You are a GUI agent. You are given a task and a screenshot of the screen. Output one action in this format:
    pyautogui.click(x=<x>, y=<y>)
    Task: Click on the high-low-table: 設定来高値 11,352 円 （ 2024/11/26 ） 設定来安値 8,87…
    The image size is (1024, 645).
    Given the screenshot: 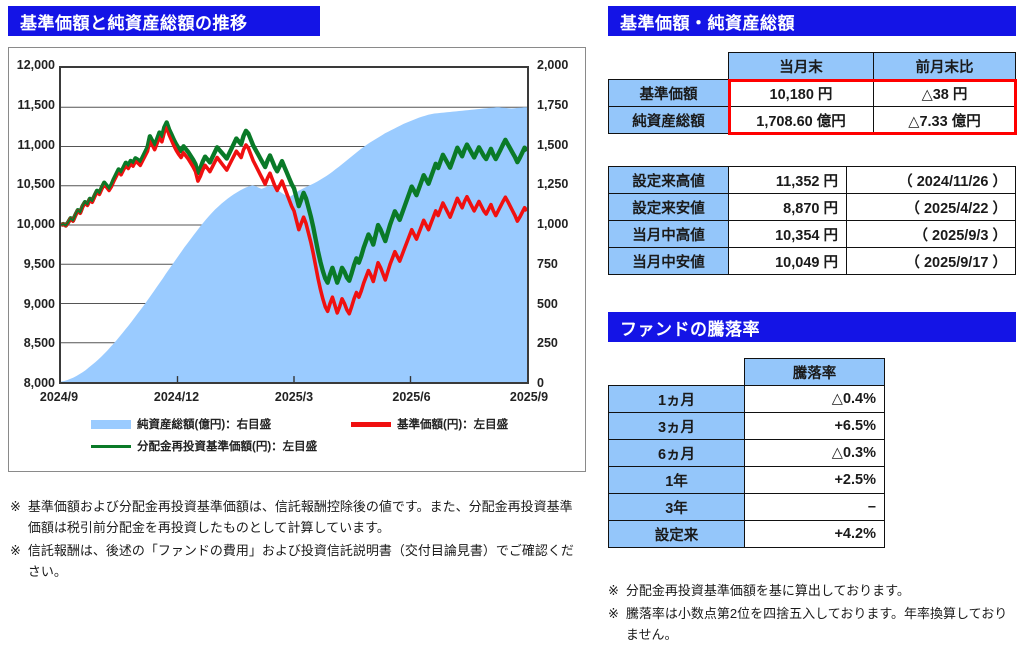 What is the action you would take?
    pyautogui.click(x=812, y=220)
    